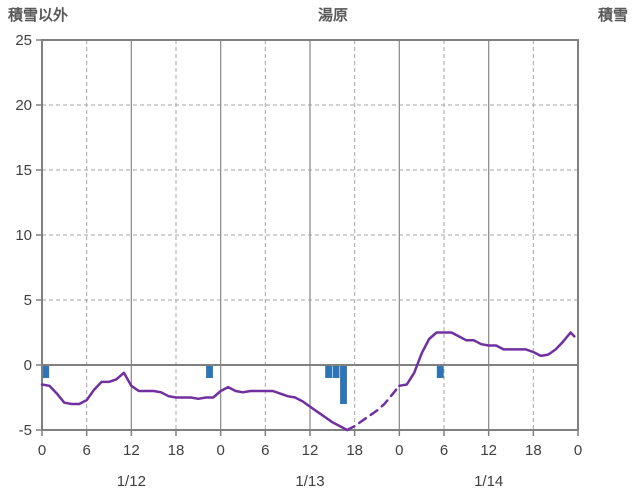 The width and height of the screenshot is (636, 501). I want to click on chart-header: 積雪以外 湯原 積雪, so click(318, 16).